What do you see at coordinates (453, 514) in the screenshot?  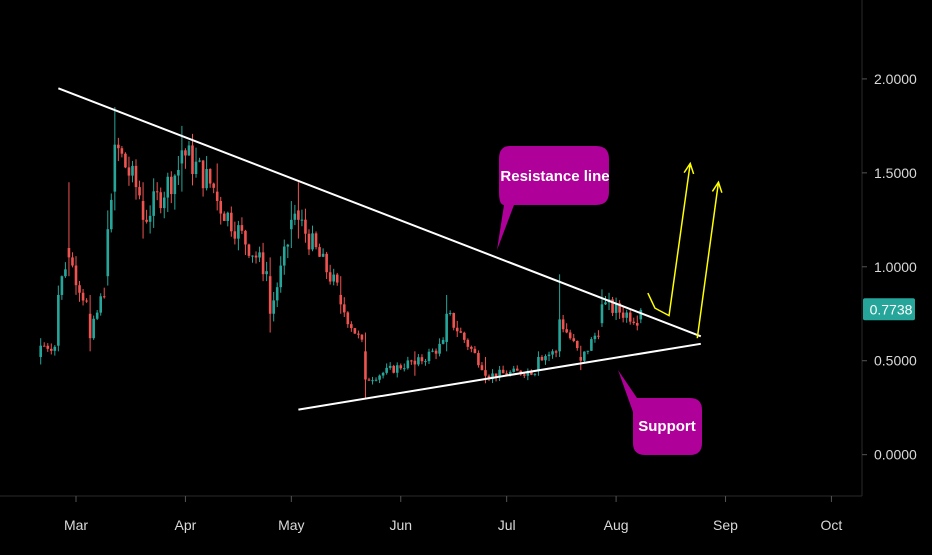 I see `x-axis: Mar Apr May Jun Jul Aug Sep Oct` at bounding box center [453, 514].